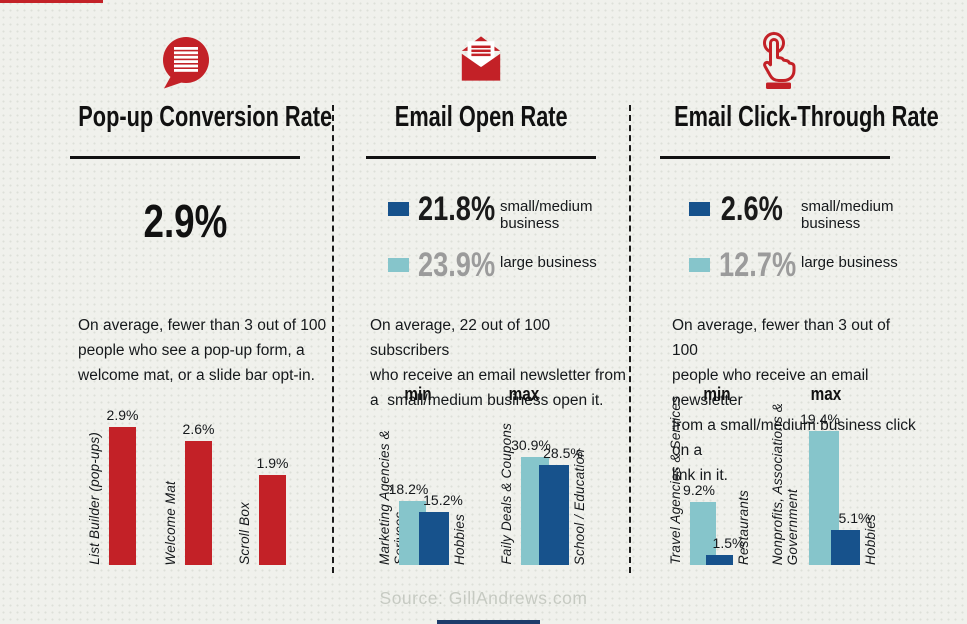  I want to click on bar-category-label: Nonprofits, Associations & Government, so click(785, 483).